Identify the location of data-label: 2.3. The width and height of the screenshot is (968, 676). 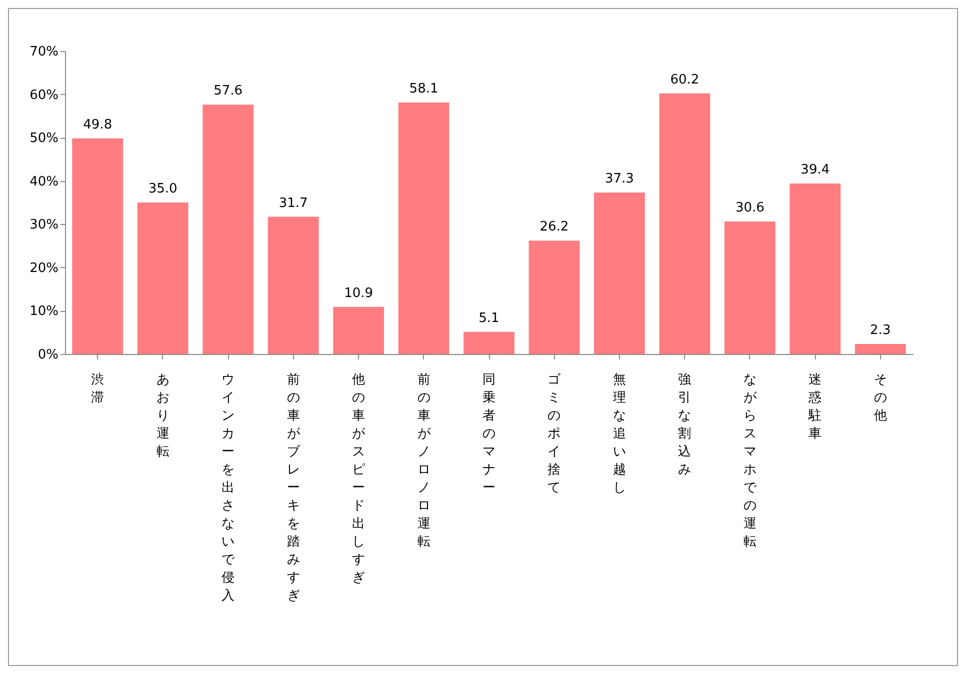
(880, 330).